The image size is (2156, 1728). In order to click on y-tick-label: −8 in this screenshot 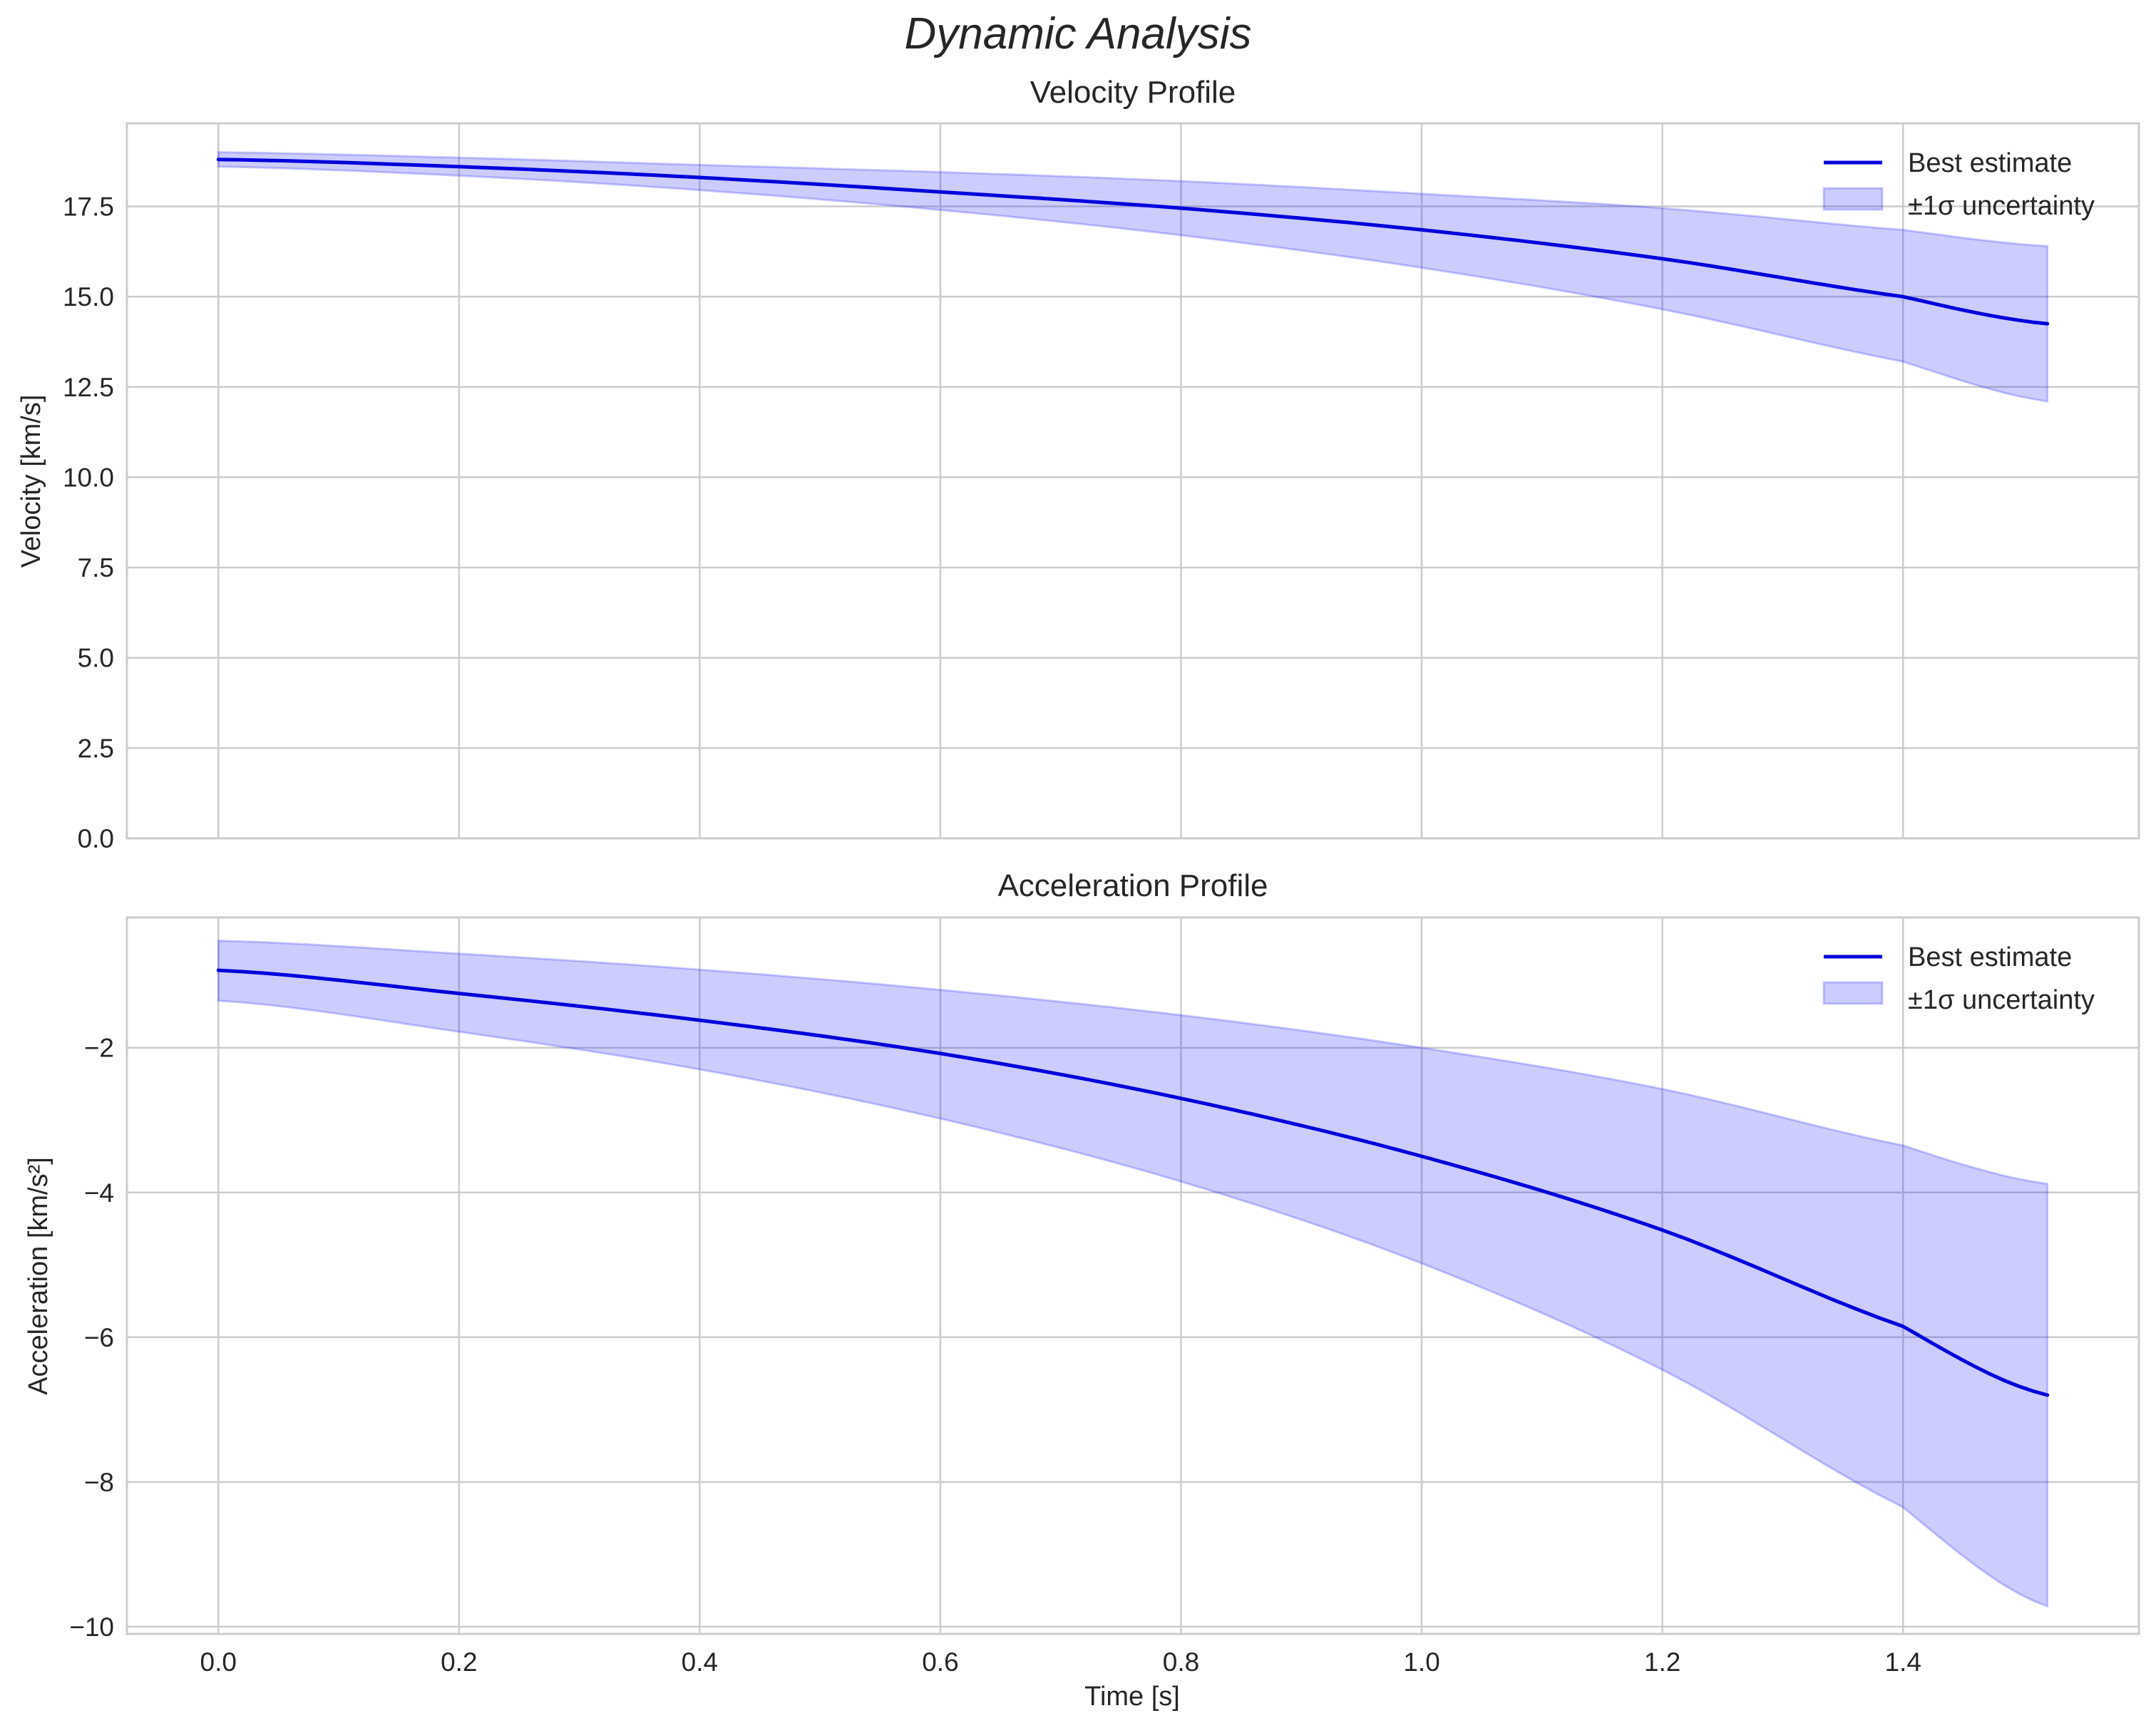, I will do `click(99, 1482)`.